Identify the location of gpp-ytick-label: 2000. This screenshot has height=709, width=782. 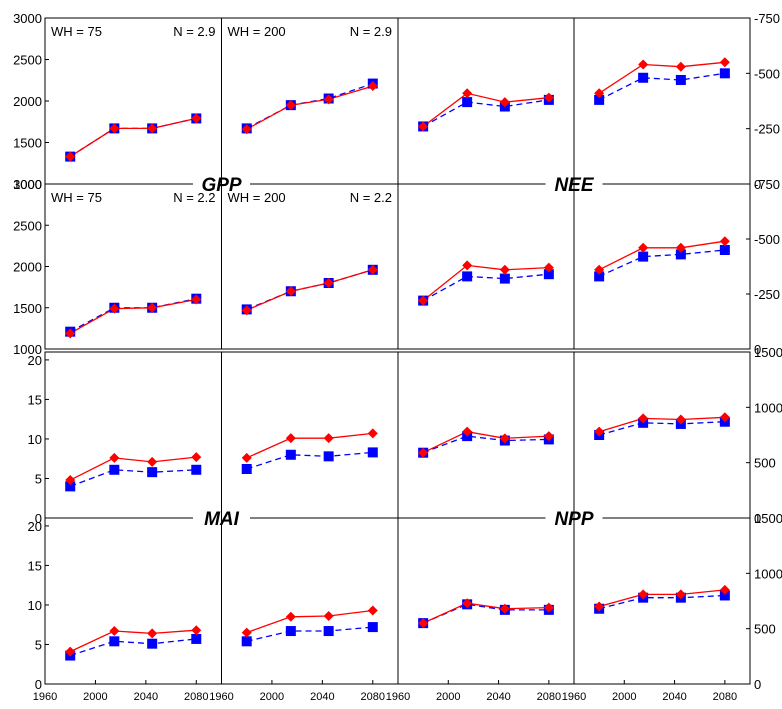
(27, 267).